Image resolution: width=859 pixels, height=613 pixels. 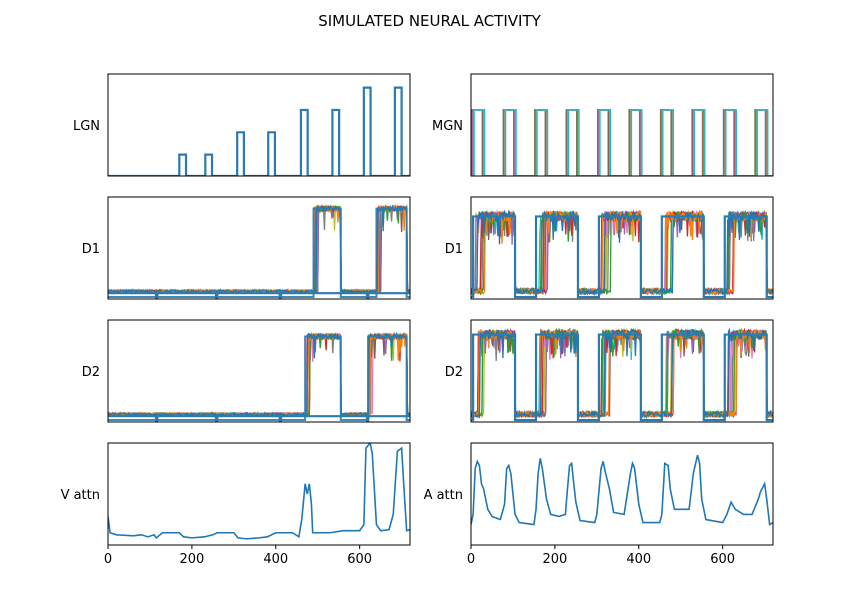 I want to click on axes-frame-mgn-d1, so click(x=622, y=248).